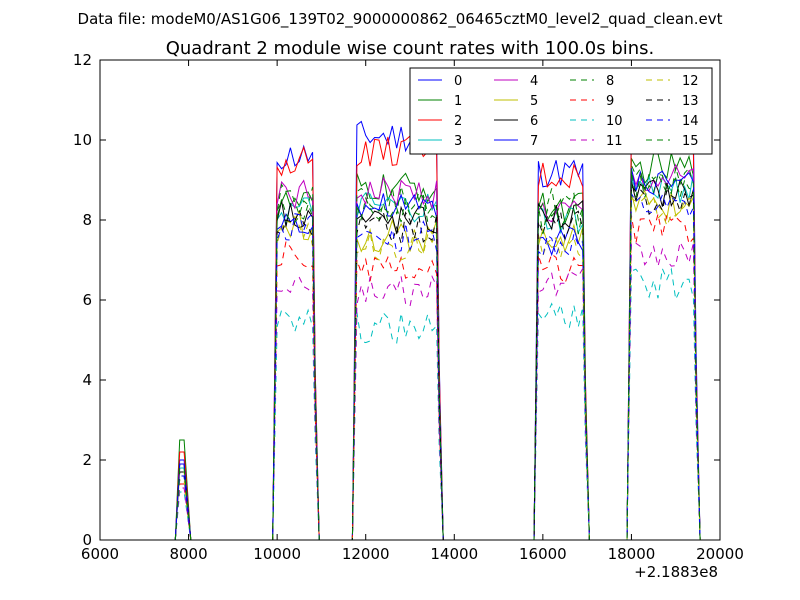 This screenshot has width=800, height=600. Describe the element at coordinates (82, 140) in the screenshot. I see `y-tick-label: 10` at that location.